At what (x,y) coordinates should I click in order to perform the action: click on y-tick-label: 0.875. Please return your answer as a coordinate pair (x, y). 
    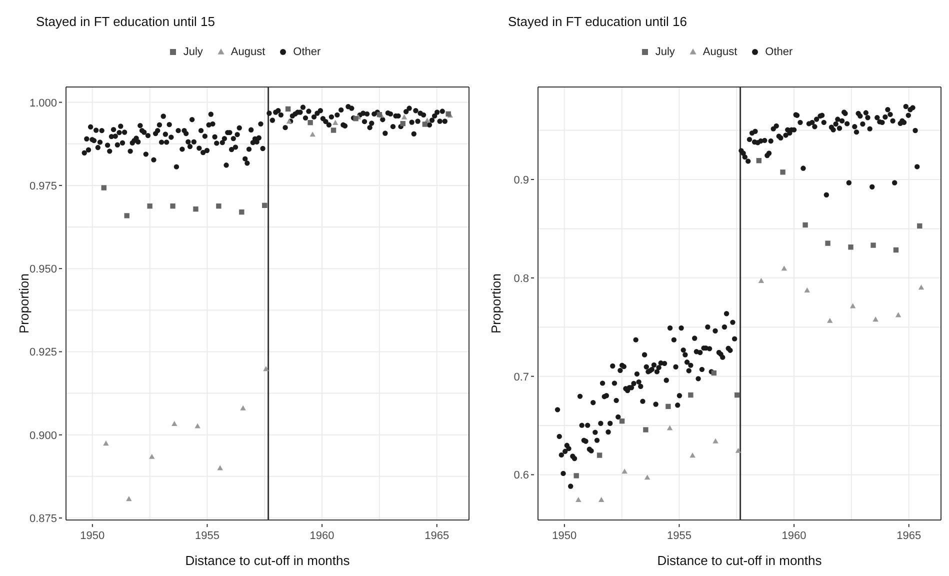
    Looking at the image, I should click on (43, 519).